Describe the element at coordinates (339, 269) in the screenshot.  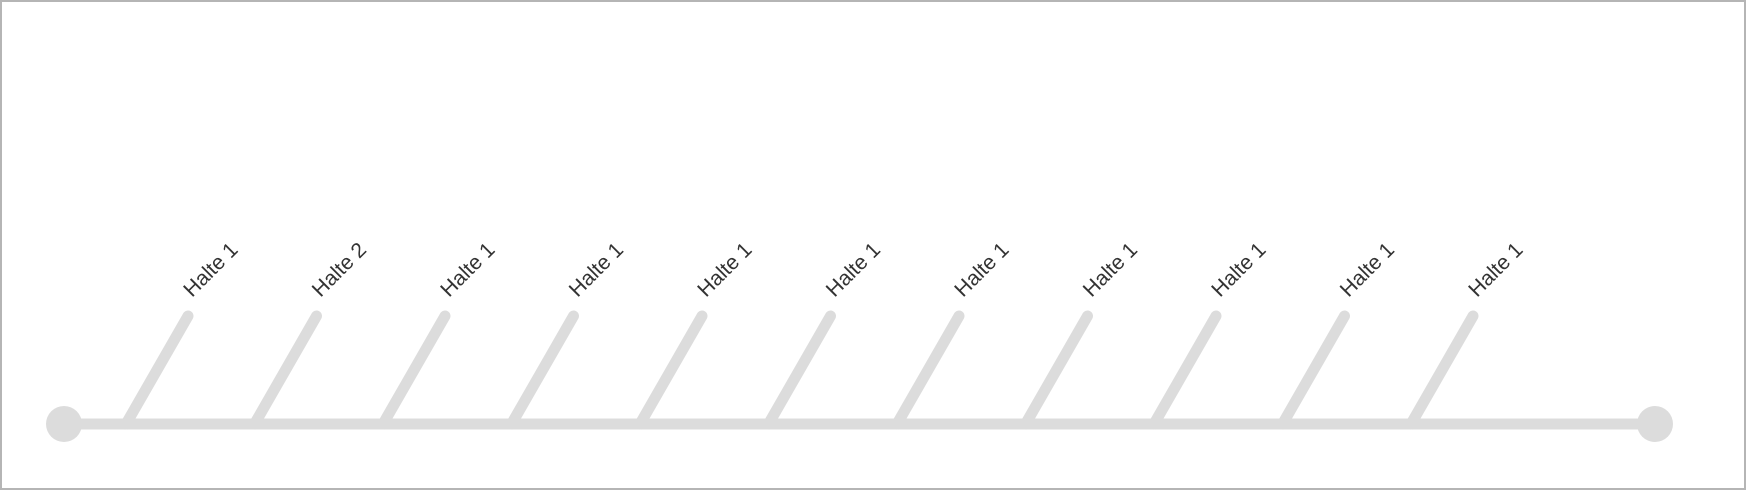
I see `stop-label: Halte 2` at that location.